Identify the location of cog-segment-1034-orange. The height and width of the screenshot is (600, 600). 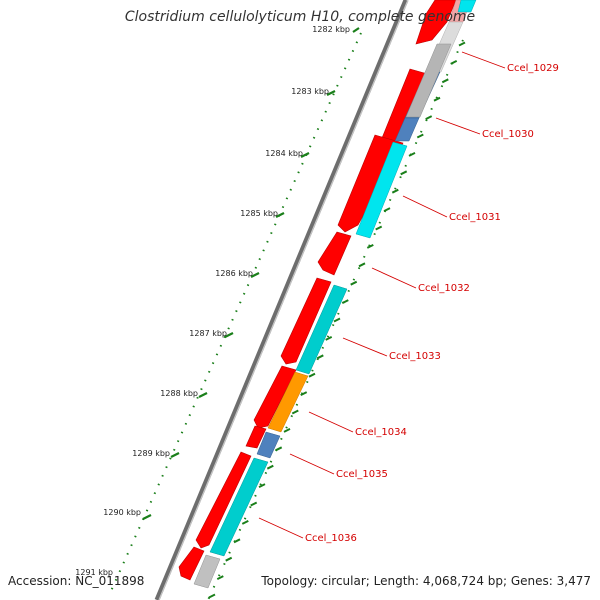
(288, 402).